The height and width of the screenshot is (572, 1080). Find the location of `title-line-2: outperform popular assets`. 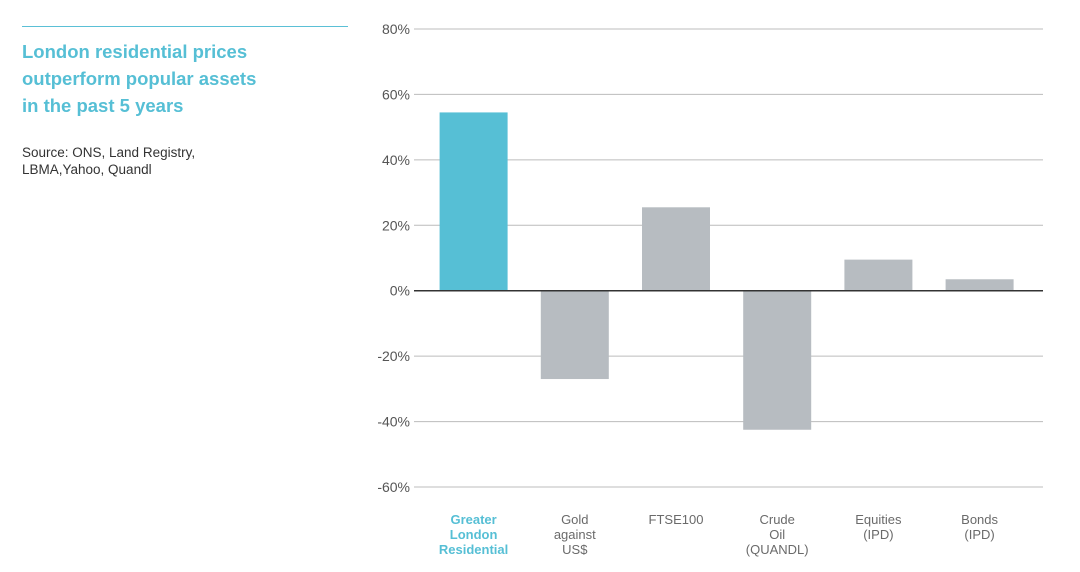

title-line-2: outperform popular assets is located at coordinates (139, 78).